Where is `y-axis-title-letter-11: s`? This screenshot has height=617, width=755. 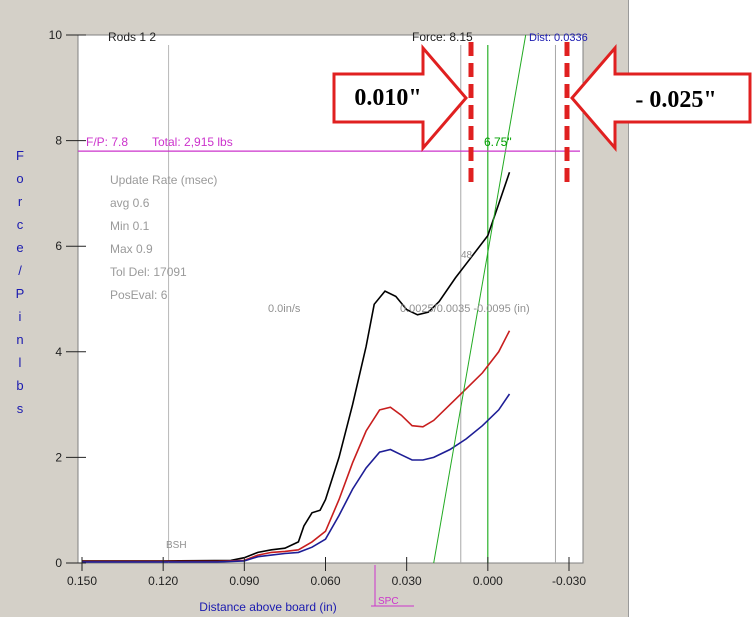
y-axis-title-letter-11: s is located at coordinates (20, 408).